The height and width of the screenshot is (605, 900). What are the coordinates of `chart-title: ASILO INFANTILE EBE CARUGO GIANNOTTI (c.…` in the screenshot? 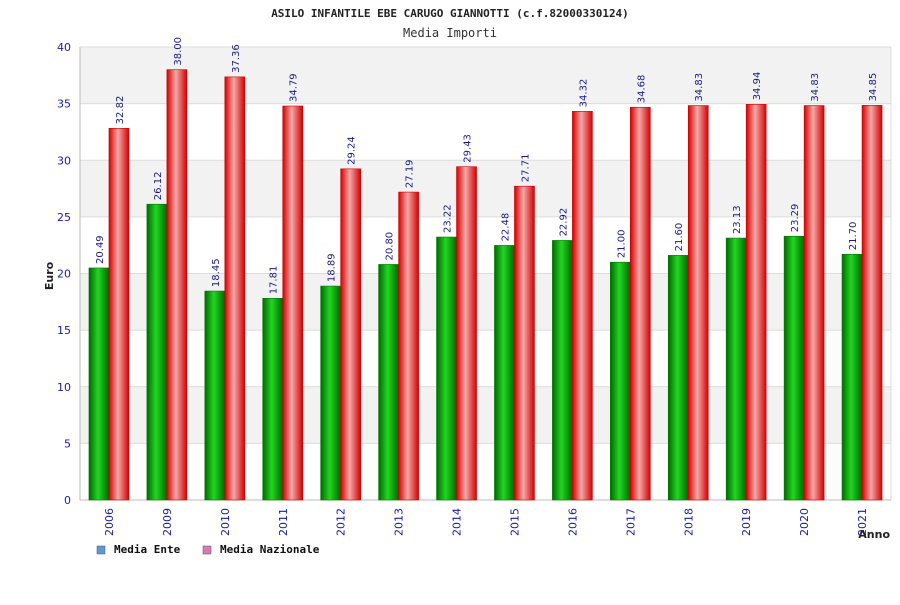 It's located at (450, 13).